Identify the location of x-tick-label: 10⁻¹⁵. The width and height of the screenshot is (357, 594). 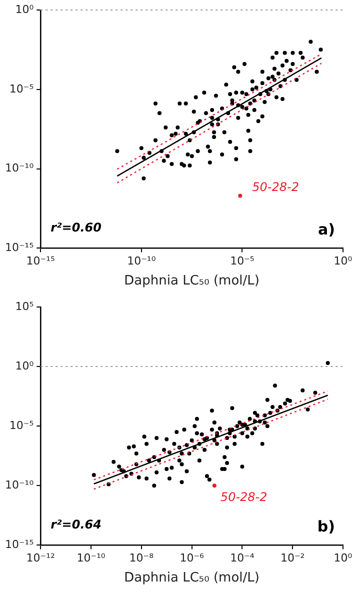
(40, 261).